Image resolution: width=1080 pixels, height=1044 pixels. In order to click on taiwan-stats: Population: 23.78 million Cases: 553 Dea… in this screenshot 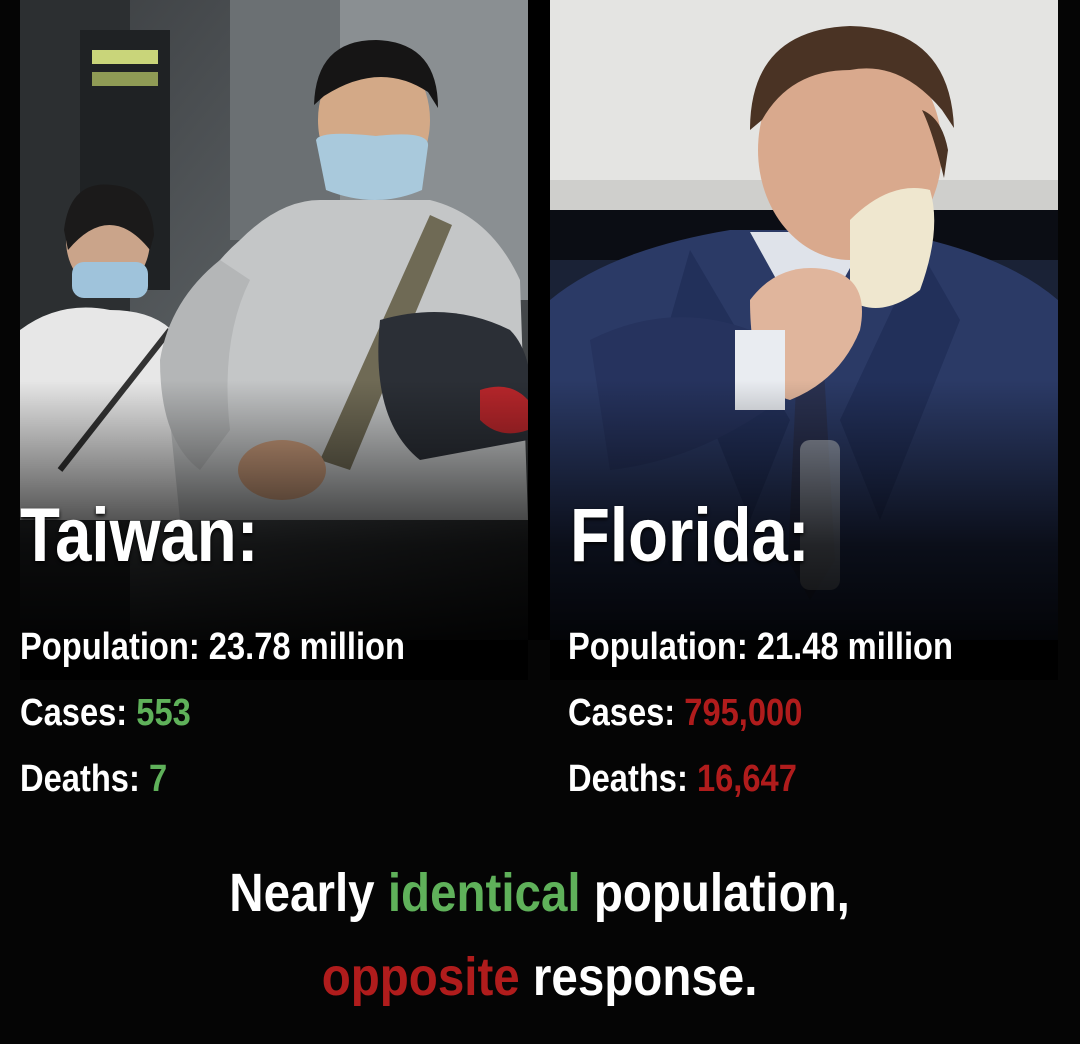, I will do `click(244, 723)`.